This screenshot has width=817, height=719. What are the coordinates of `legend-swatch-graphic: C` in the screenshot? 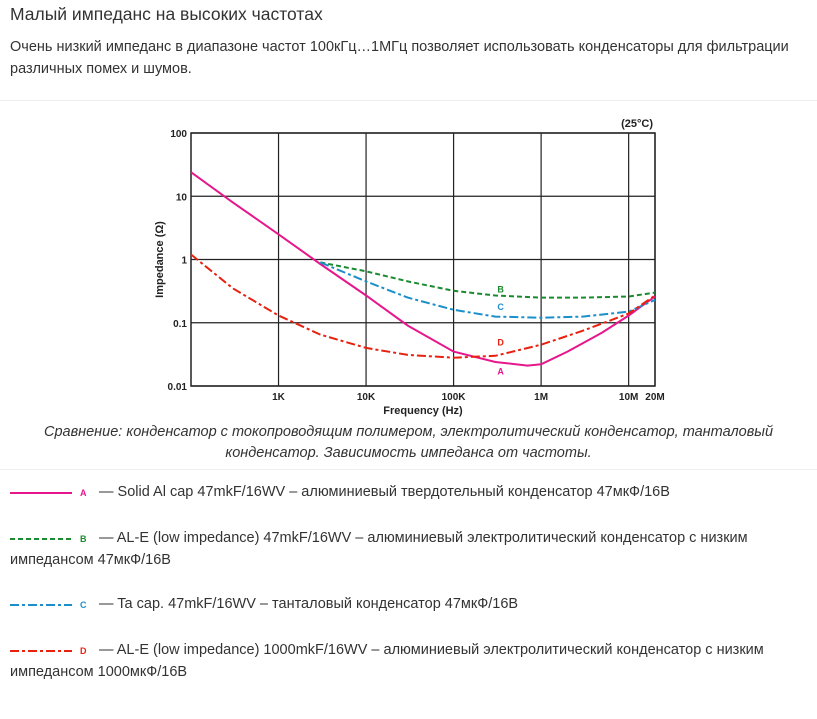 It's located at (48, 605).